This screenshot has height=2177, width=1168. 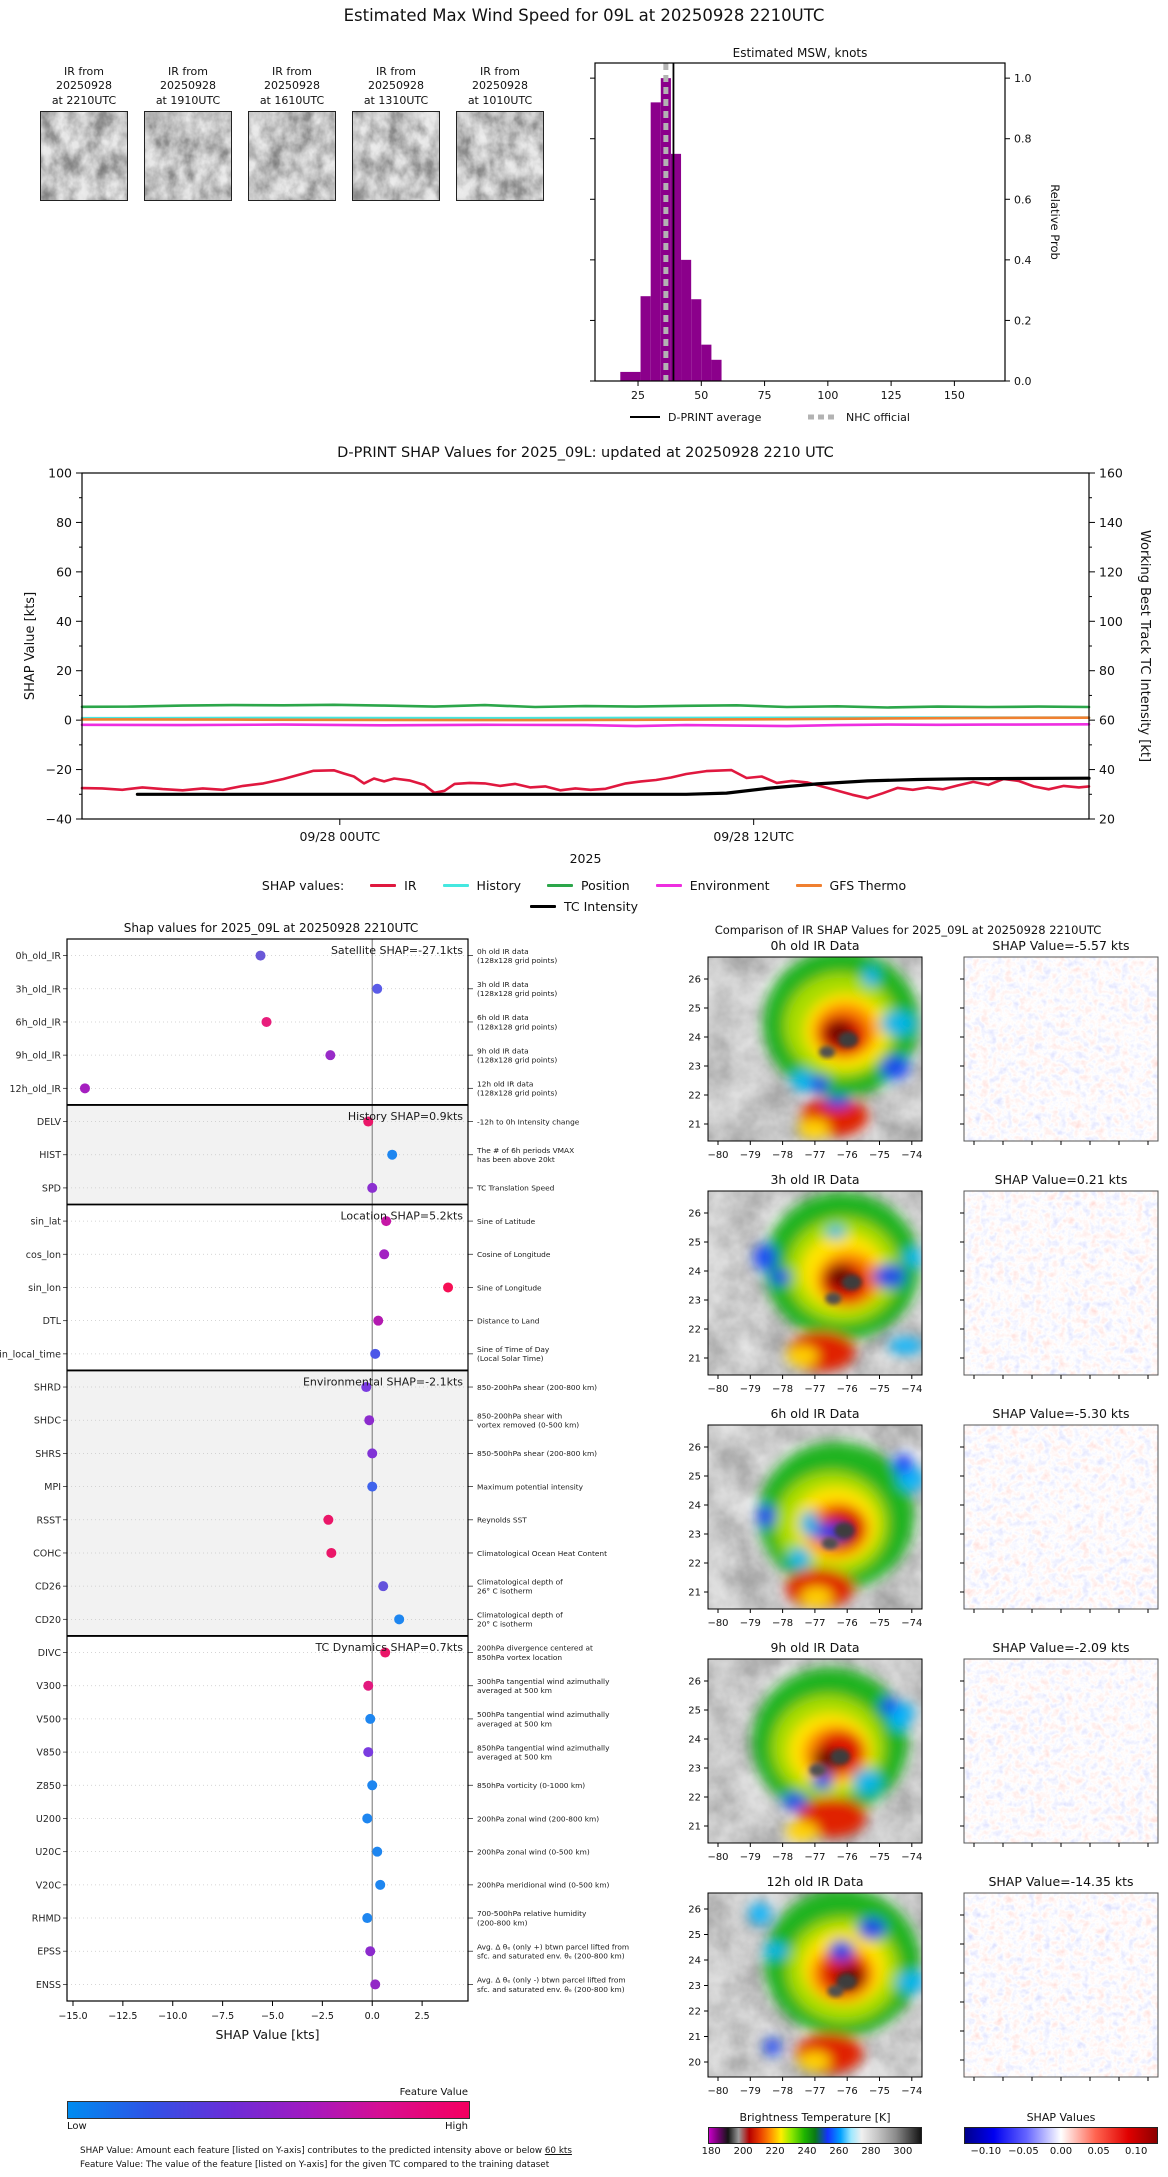 I want to click on svg-text: 1.0, so click(x=1023, y=78).